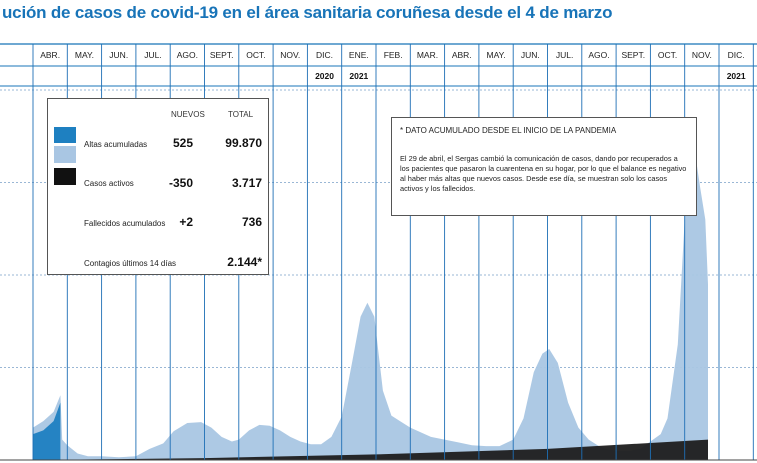 This screenshot has height=463, width=757. Describe the element at coordinates (243, 143) in the screenshot. I see `legend-total-altas: 99.870` at that location.